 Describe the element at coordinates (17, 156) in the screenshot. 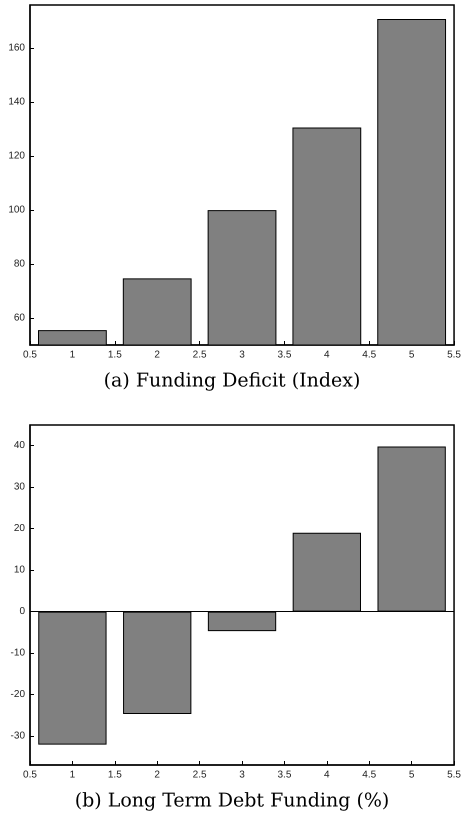

I see `y-tick-label: 120` at that location.